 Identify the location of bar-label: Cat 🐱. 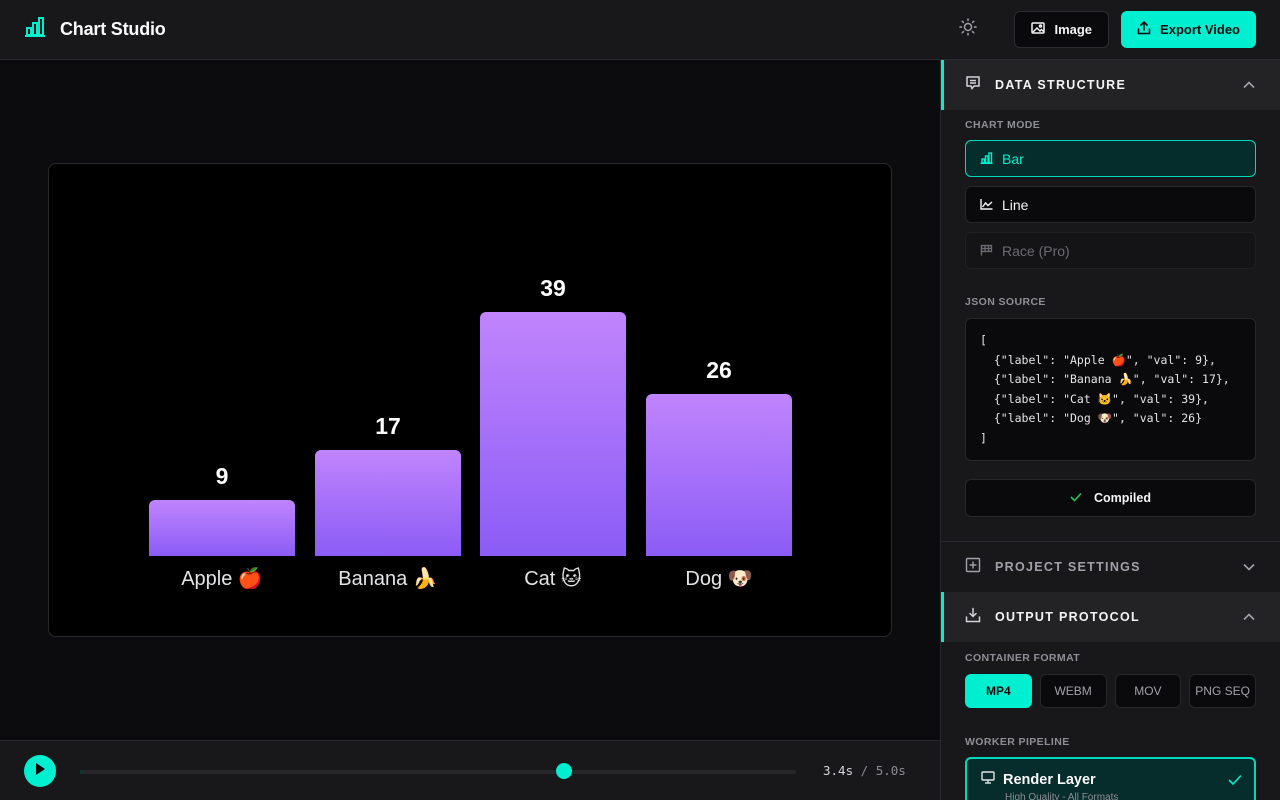
(553, 579).